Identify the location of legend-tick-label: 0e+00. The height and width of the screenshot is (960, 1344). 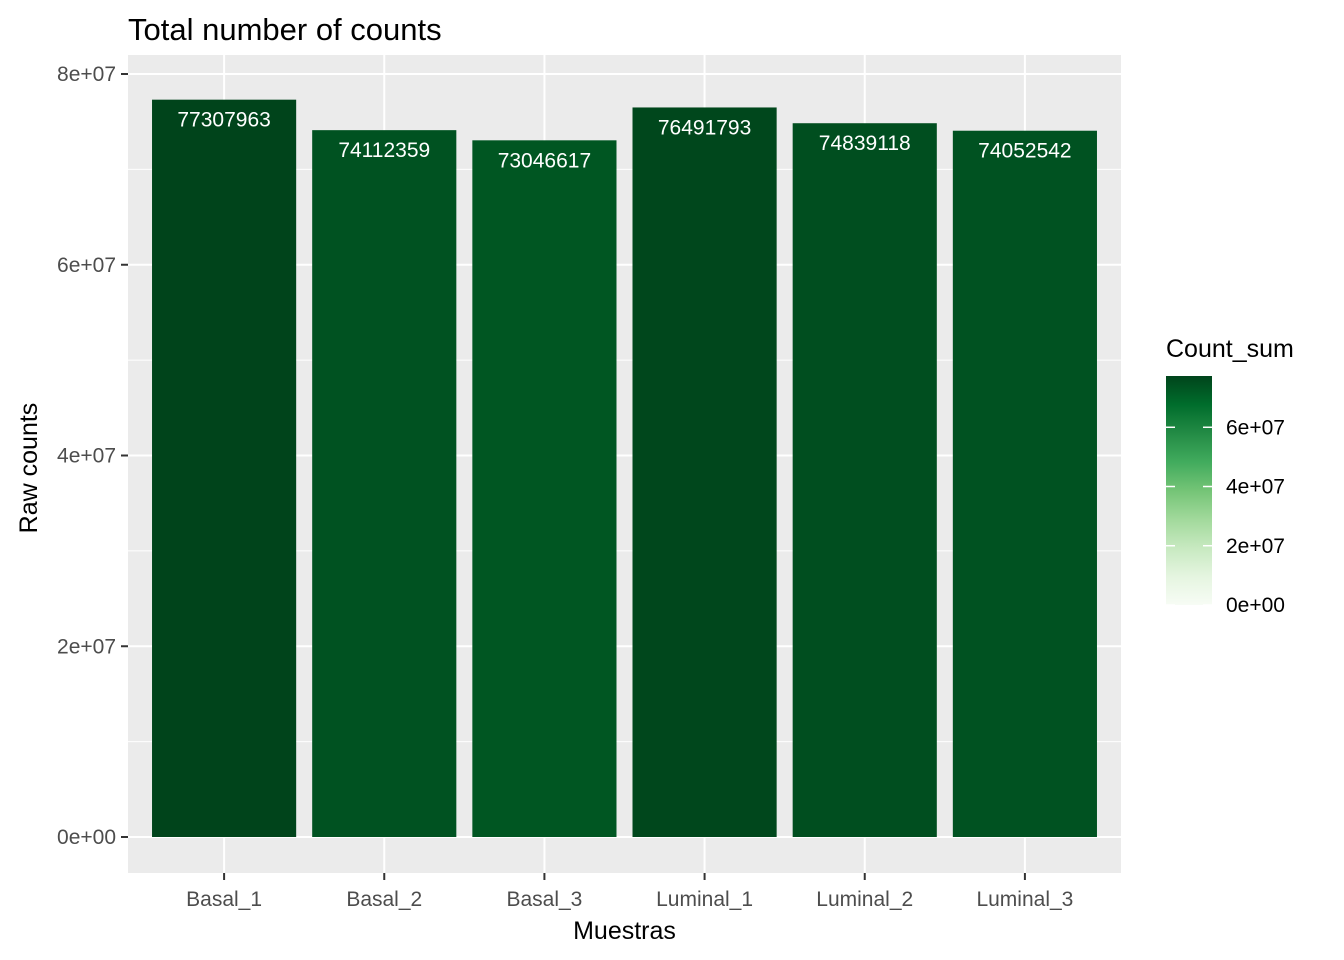
(1255, 605).